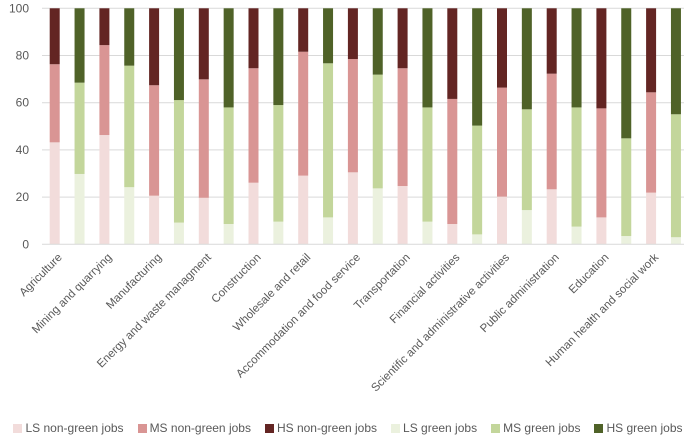 Image resolution: width=696 pixels, height=442 pixels. Describe the element at coordinates (603, 310) in the screenshot. I see `x-category-label: Human health and social work` at that location.